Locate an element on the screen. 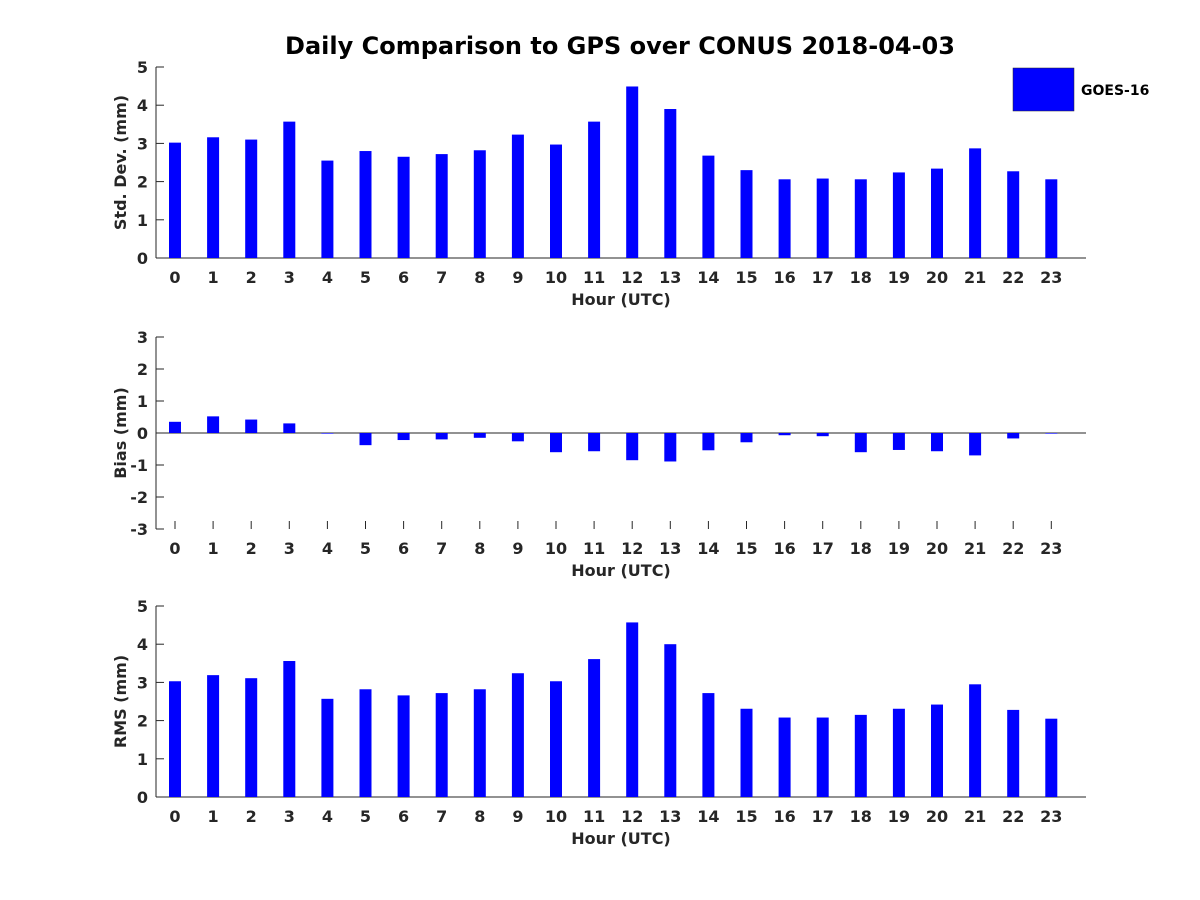 The height and width of the screenshot is (900, 1200). y-tick-label: -1 is located at coordinates (139, 465).